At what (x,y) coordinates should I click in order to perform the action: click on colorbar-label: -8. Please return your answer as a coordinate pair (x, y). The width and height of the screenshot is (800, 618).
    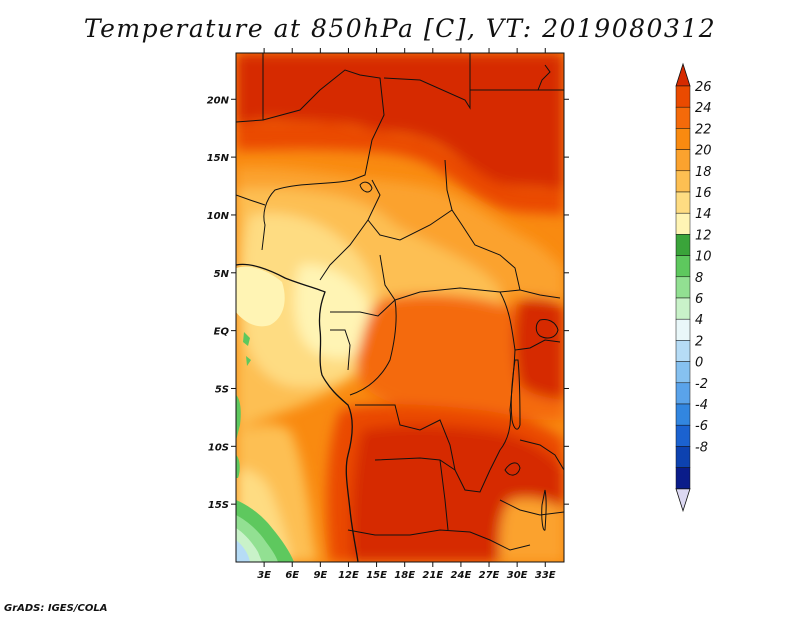
    Looking at the image, I should click on (701, 447).